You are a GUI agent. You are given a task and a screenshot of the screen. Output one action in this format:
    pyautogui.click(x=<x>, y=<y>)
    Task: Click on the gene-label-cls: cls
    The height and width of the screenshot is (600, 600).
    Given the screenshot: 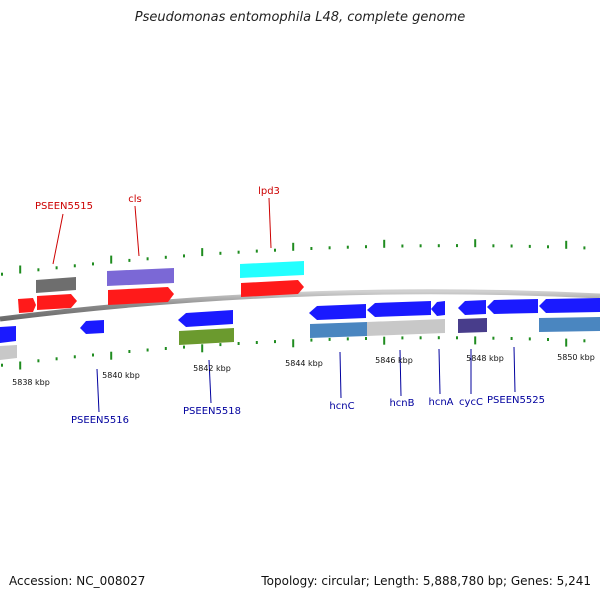 What is the action you would take?
    pyautogui.click(x=135, y=199)
    